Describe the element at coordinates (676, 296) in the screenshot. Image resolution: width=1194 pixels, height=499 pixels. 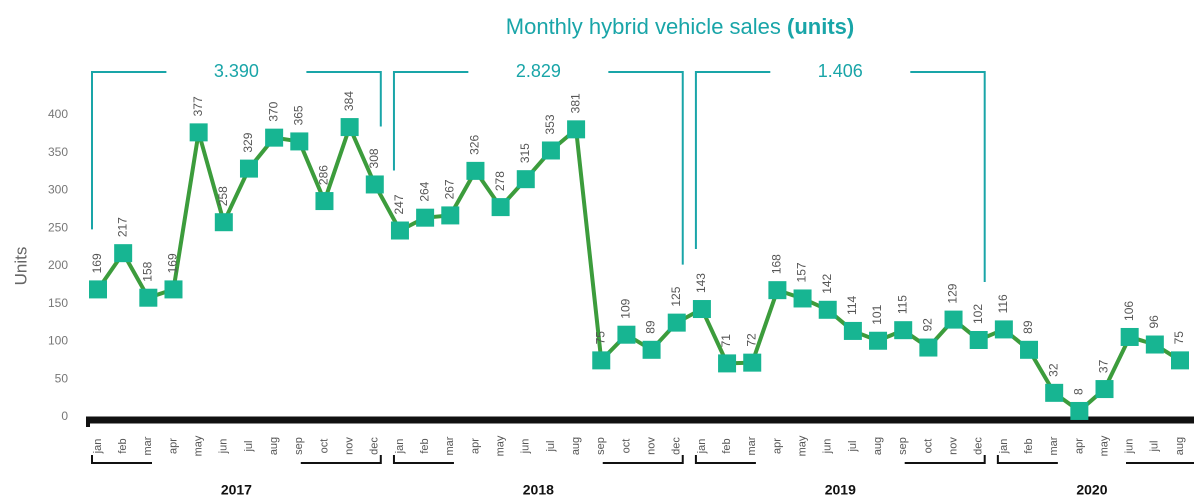
I see `data-label: 125` at that location.